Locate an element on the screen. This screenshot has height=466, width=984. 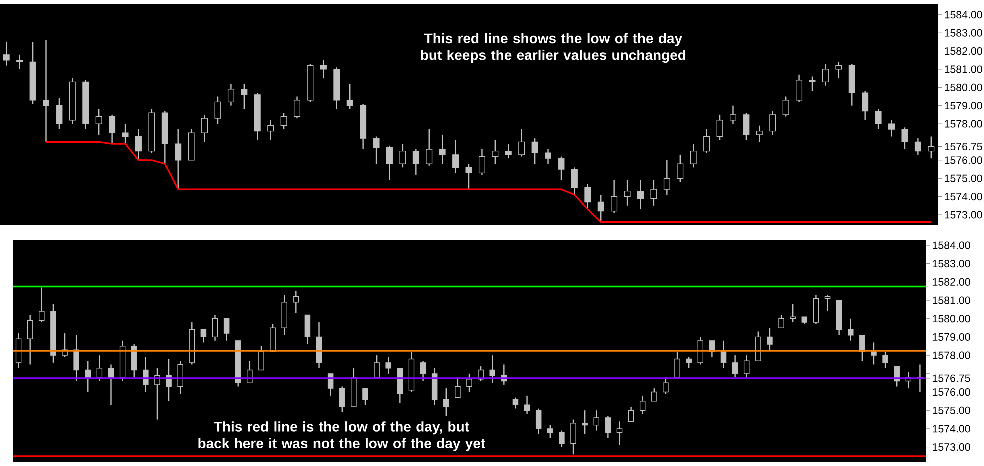
annotation: This red line is the low of the day, but back here it was not the low of the day yet is located at coordinates (342, 437).